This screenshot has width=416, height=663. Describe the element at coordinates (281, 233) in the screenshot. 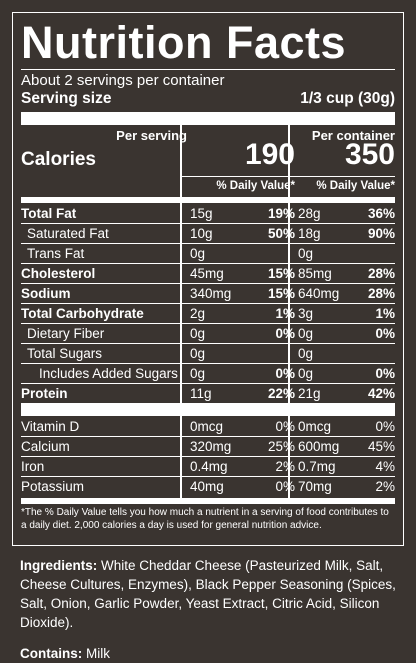

I see `dv-per-serving: 50%` at that location.